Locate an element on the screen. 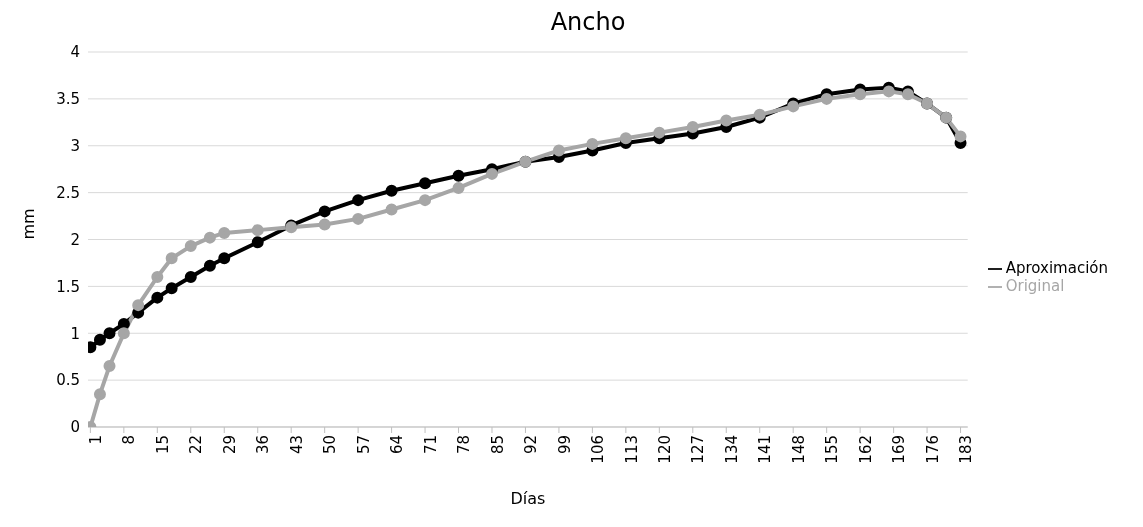 The image size is (1143, 527). legend-label: Original is located at coordinates (1035, 286).